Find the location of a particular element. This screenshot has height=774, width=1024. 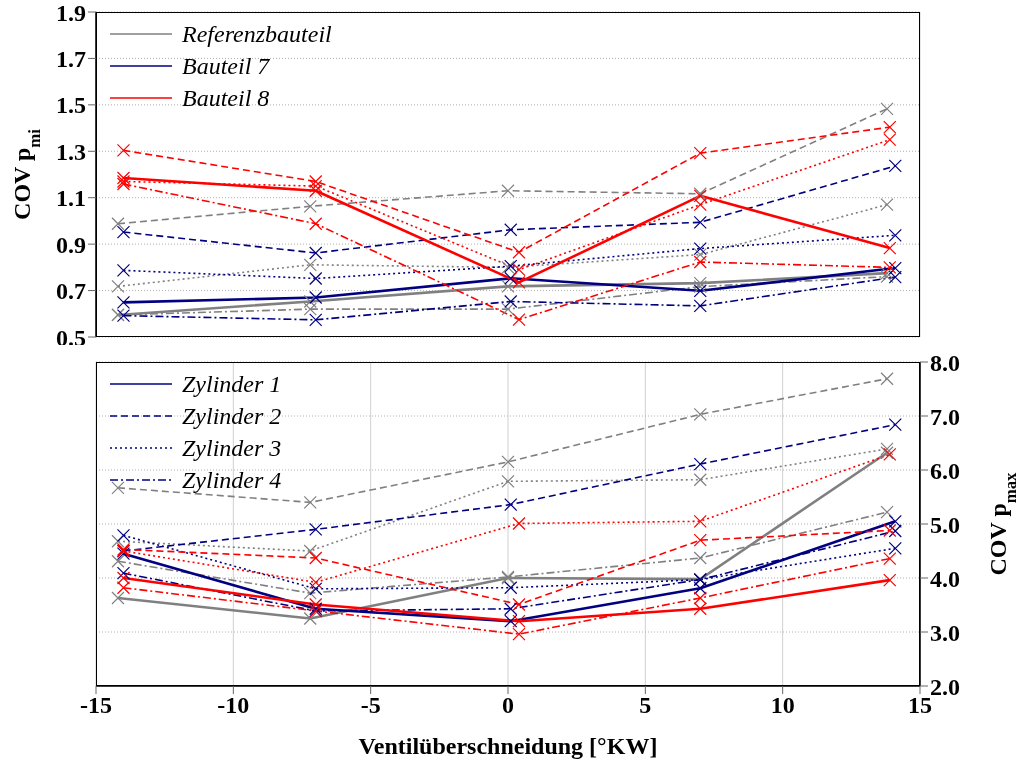

y2-tick-label: 7.0 is located at coordinates (945, 416).